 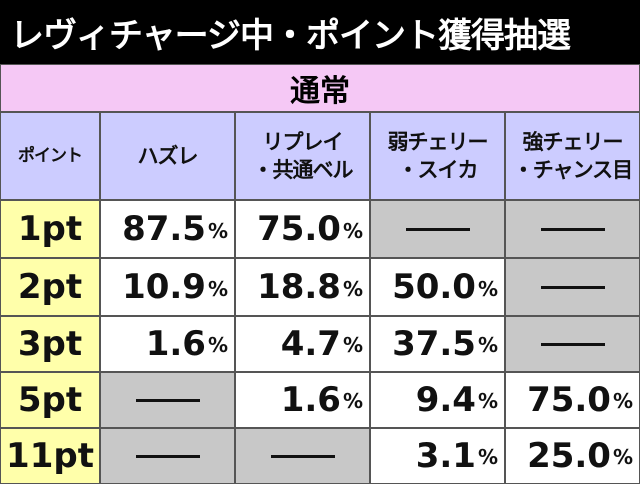 What do you see at coordinates (50, 456) in the screenshot?
I see `row-label: 11pt` at bounding box center [50, 456].